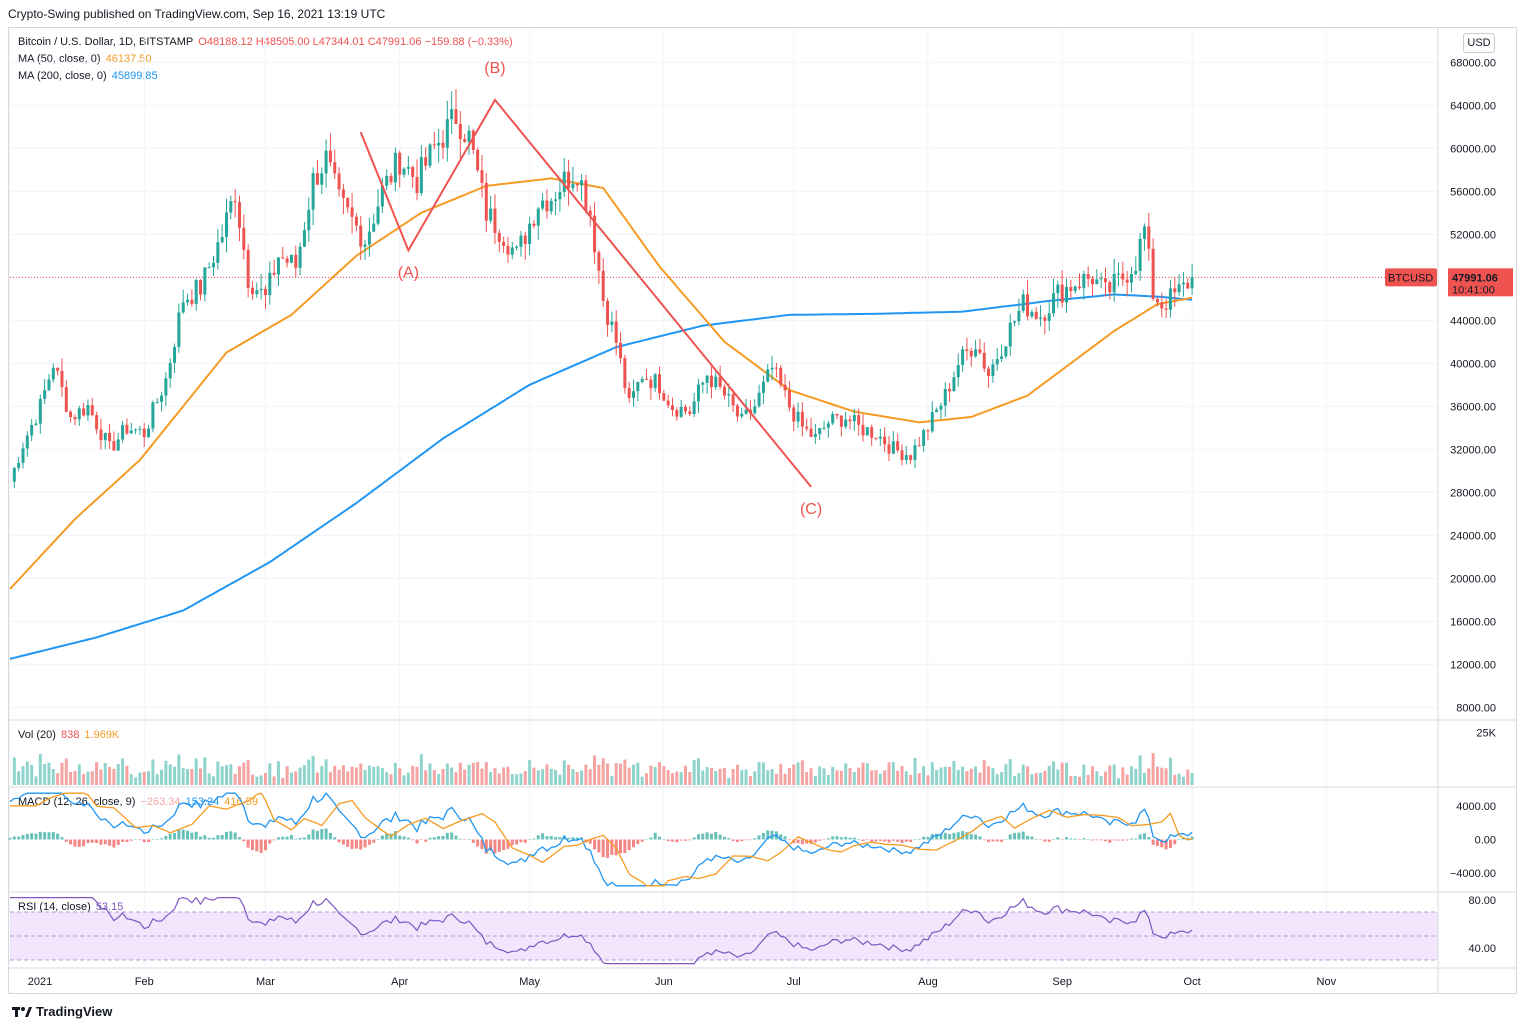 The image size is (1526, 1030). I want to click on price-tick-label: 20000.00, so click(1473, 579).